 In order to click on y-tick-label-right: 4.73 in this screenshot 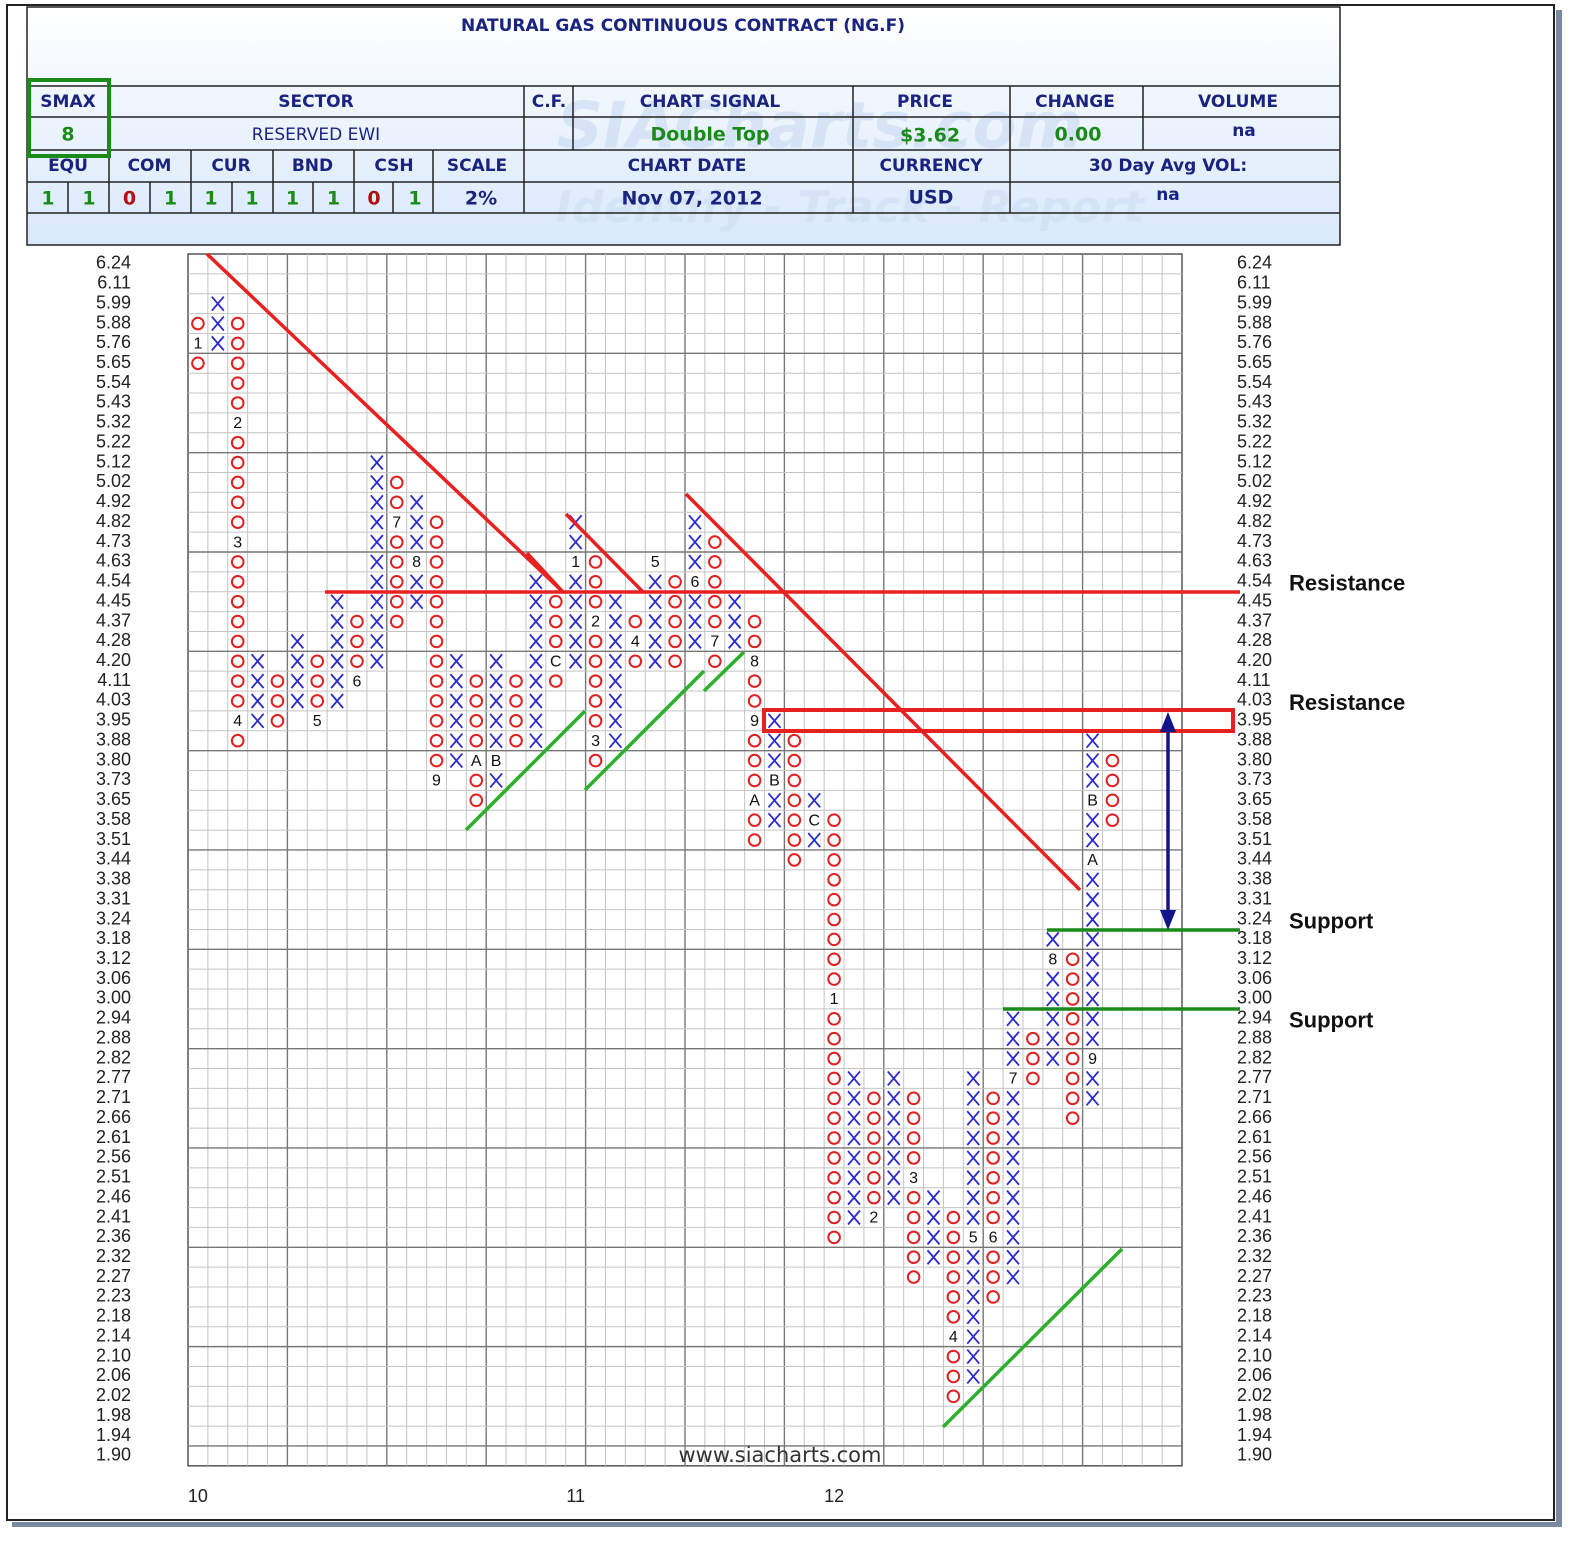, I will do `click(1254, 541)`.